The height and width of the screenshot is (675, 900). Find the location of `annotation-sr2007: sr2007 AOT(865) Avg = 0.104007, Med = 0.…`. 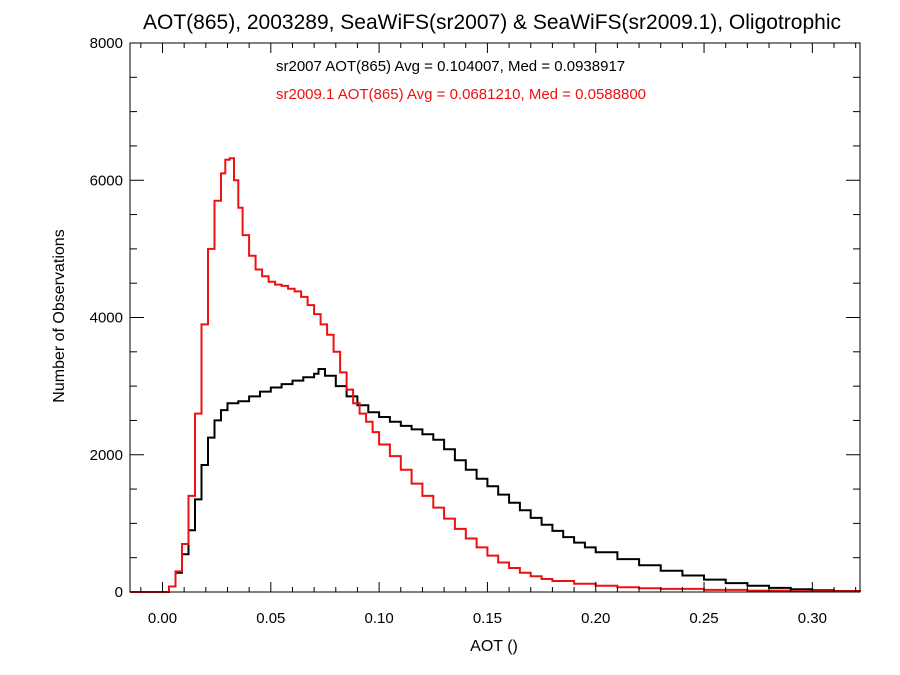

annotation-sr2007: sr2007 AOT(865) Avg = 0.104007, Med = 0.… is located at coordinates (450, 66).